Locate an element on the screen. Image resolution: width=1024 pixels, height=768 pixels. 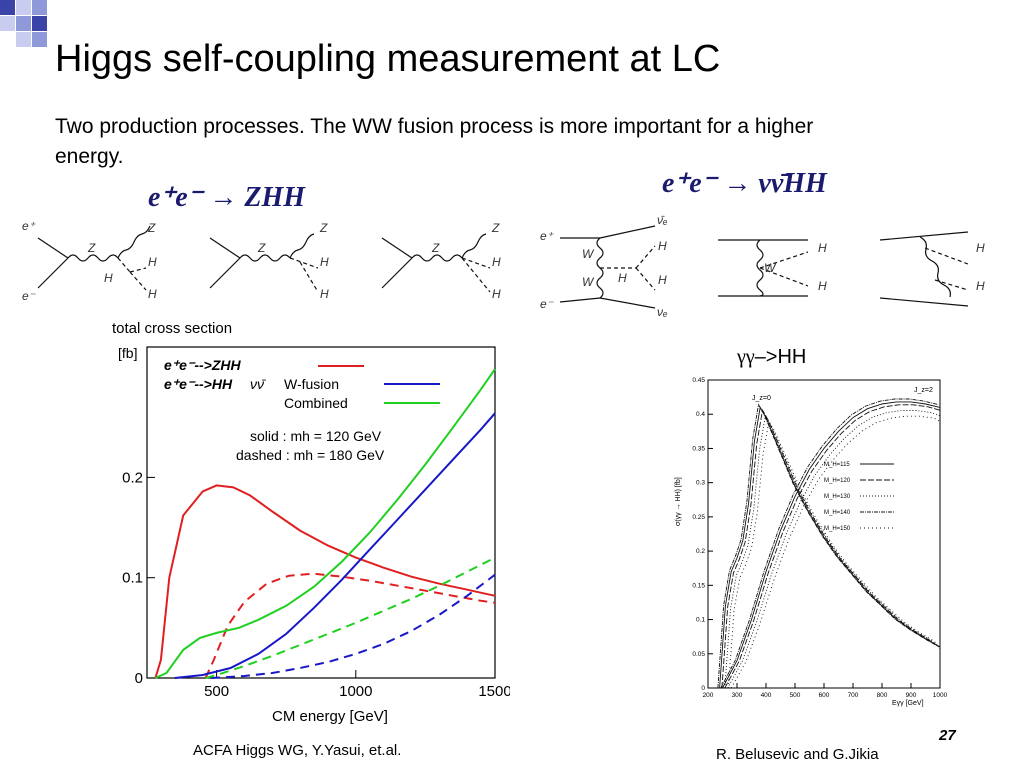
y-axis-label: [fb] is located at coordinates (127, 353).